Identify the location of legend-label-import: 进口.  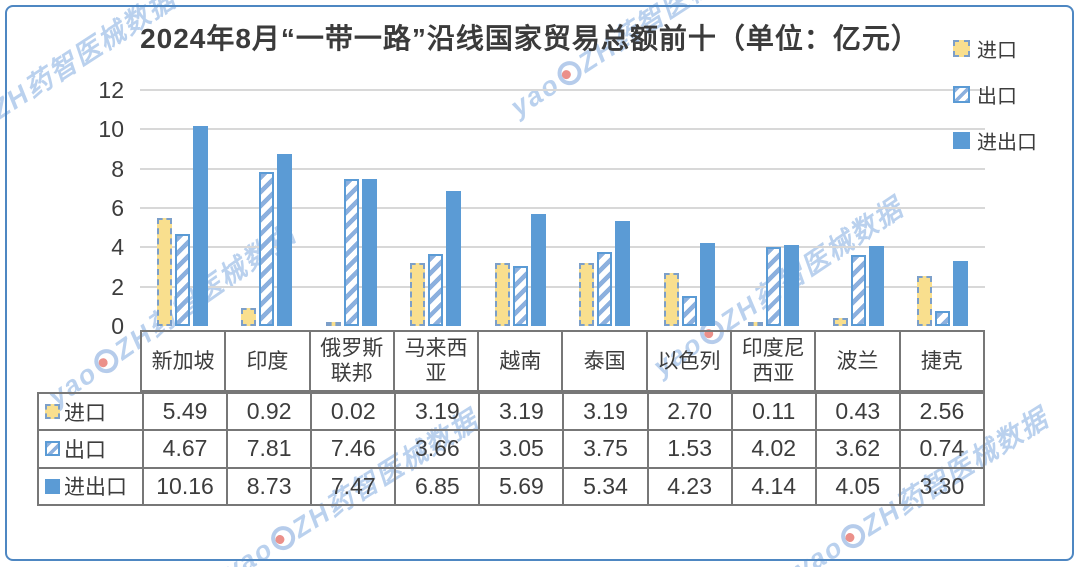
(997, 50).